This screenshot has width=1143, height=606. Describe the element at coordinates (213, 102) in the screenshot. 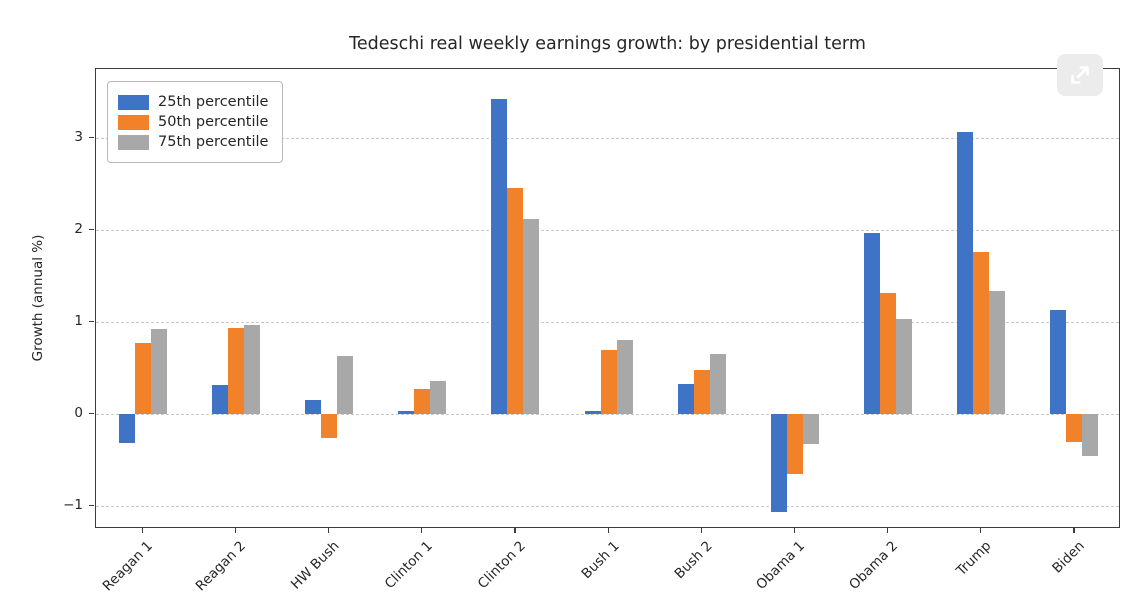

I see `legend-label: 25th percentile` at that location.